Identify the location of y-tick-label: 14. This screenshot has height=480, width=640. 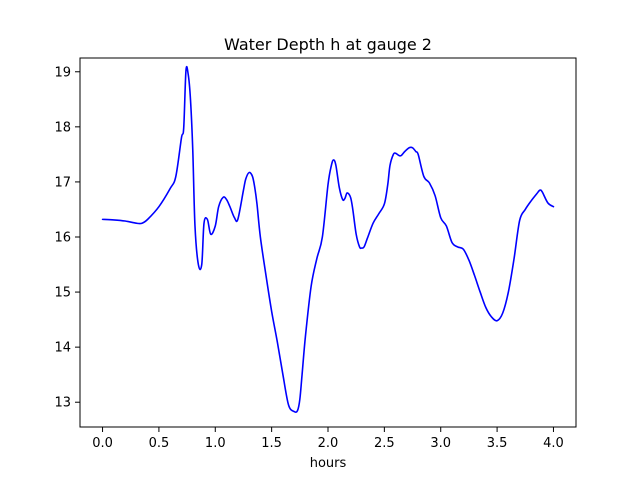
(62, 348).